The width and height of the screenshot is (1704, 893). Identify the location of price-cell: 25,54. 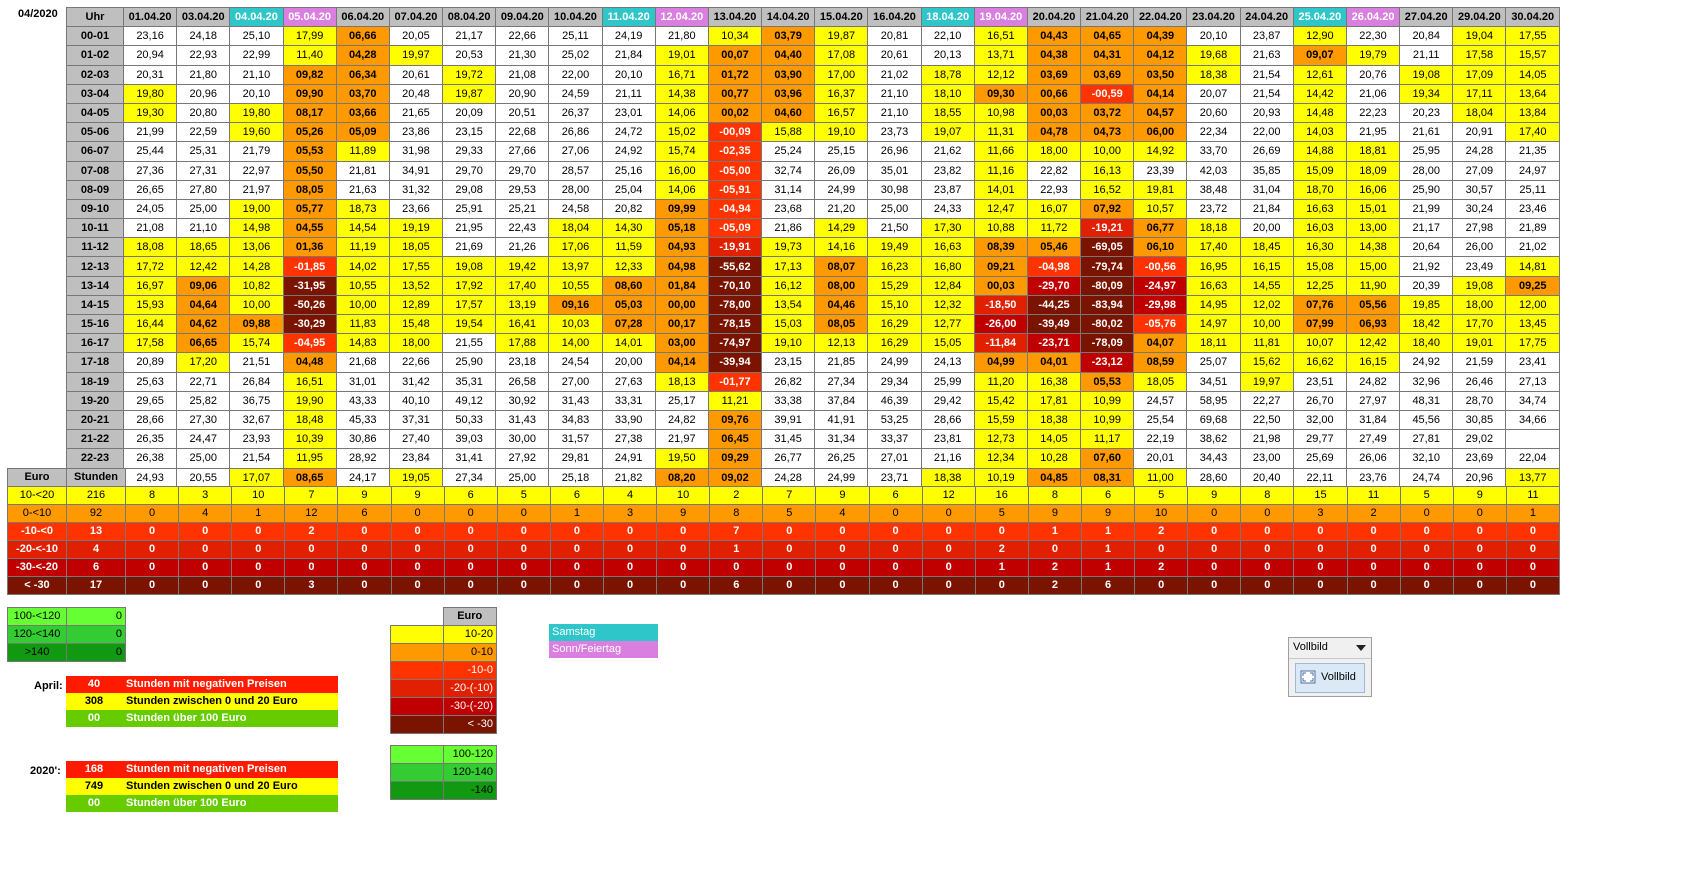
(1160, 420).